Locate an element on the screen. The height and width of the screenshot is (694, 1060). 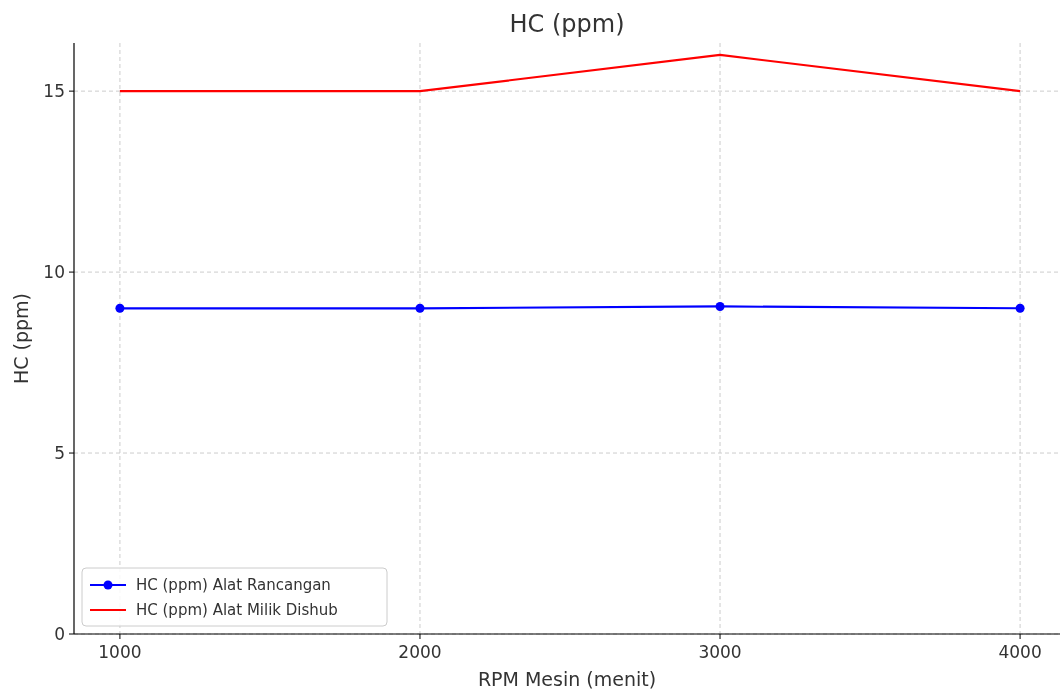
y-tick-label: 15 is located at coordinates (54, 91).